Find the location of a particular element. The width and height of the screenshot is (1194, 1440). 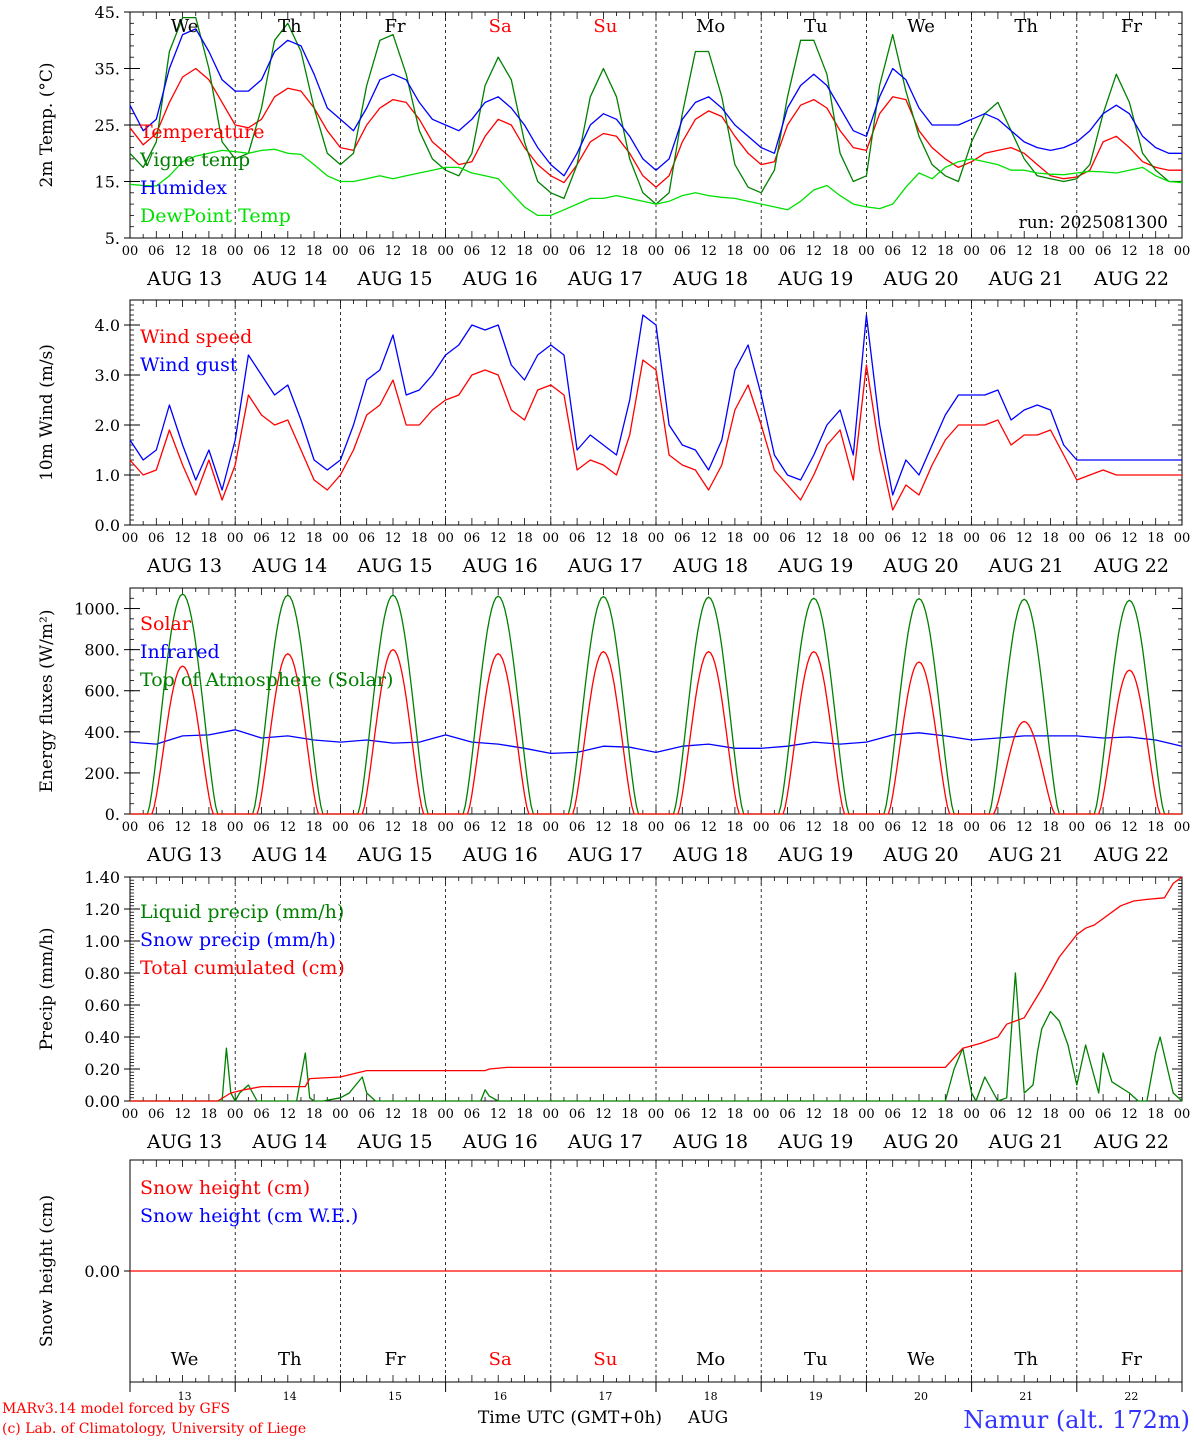

legend-entry: Wind speed is located at coordinates (196, 337).